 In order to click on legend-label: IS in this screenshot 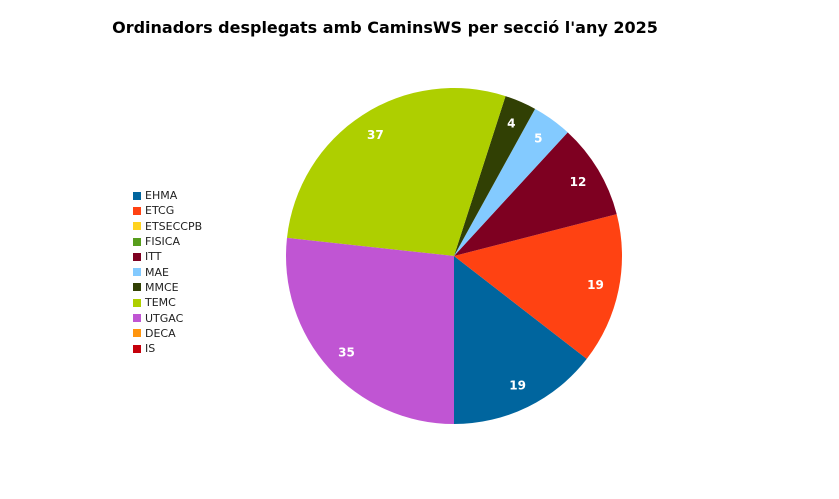, I will do `click(150, 349)`.